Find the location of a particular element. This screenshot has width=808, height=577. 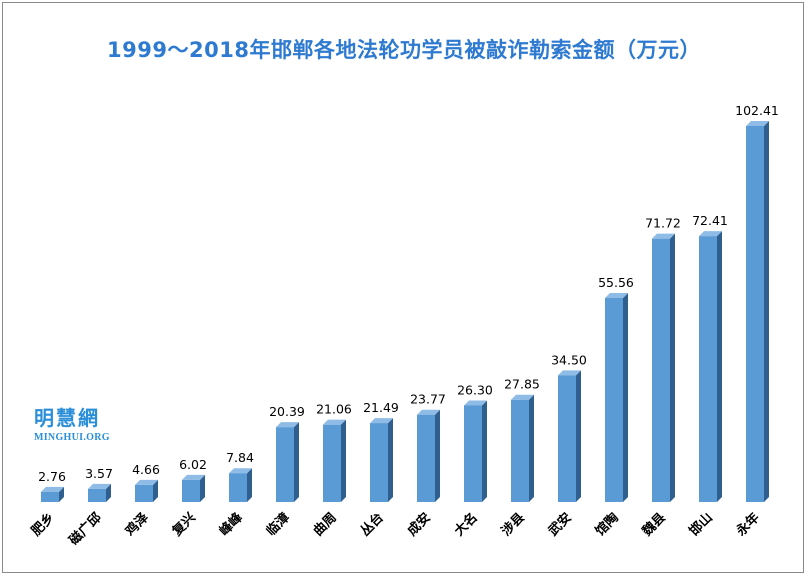

value-label: 3.57 is located at coordinates (99, 473).